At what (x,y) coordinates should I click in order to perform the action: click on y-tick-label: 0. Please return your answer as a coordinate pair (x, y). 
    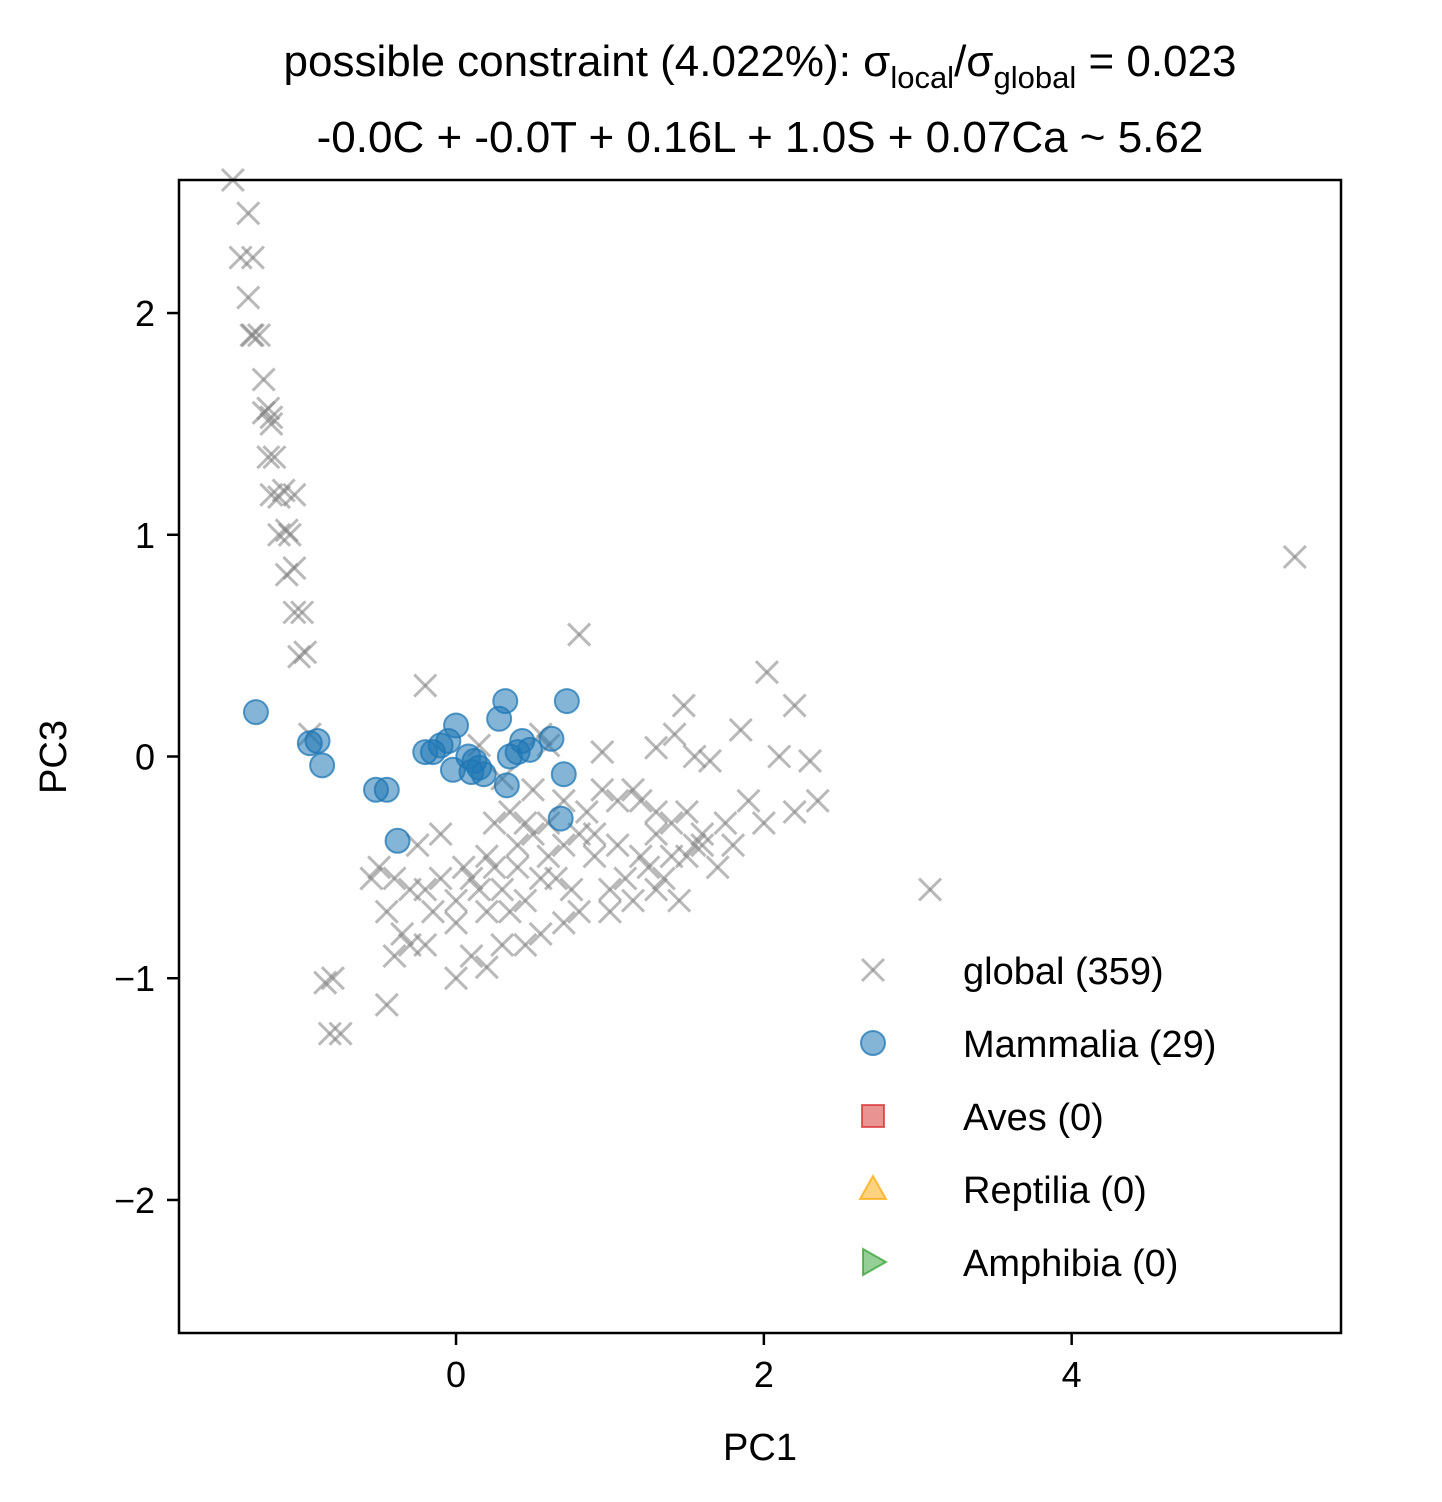
    Looking at the image, I should click on (145, 757).